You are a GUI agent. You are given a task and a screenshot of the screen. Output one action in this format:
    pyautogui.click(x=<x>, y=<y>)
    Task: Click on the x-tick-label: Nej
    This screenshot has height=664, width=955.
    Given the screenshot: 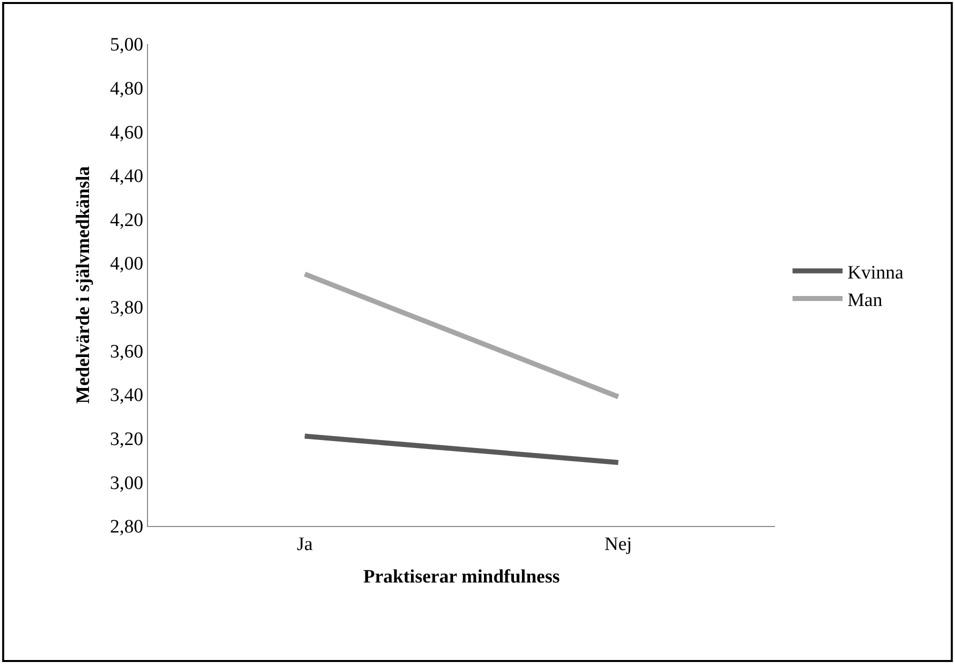 What is the action you would take?
    pyautogui.click(x=618, y=544)
    